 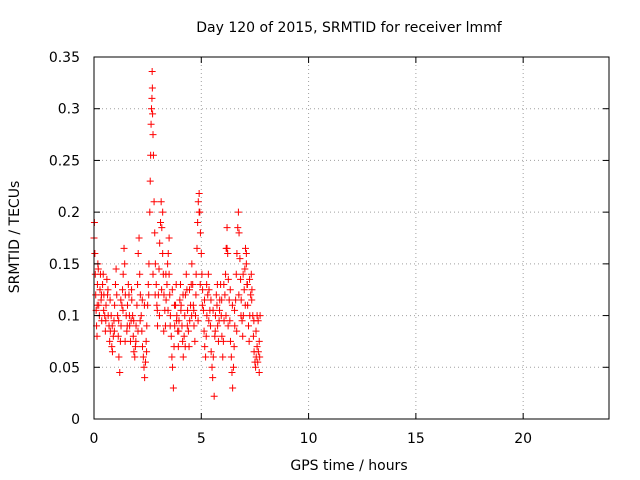 I want to click on y-tick-label: 0.05, so click(x=64, y=368).